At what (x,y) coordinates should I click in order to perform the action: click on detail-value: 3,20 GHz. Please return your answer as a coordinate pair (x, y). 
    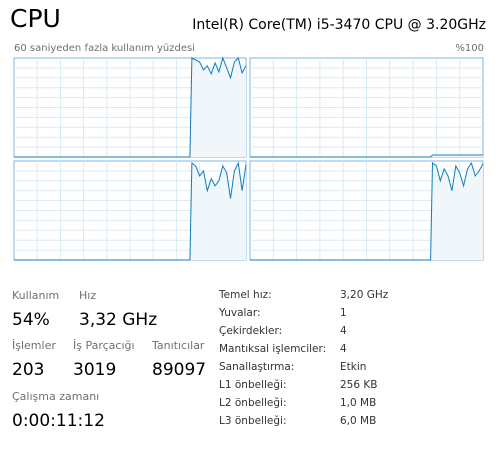
    Looking at the image, I should click on (364, 295).